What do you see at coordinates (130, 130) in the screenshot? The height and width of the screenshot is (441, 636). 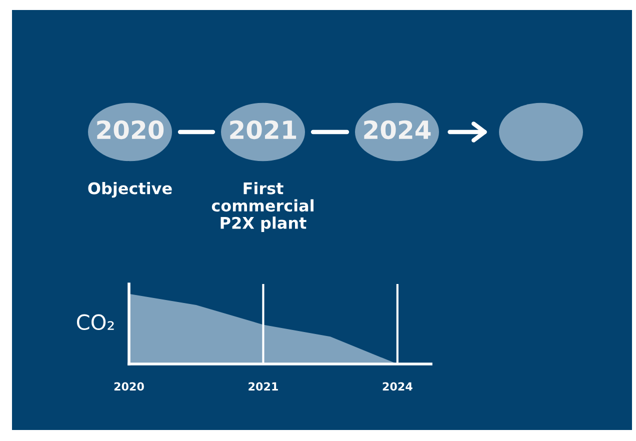 I see `x-tick-label: 2020` at bounding box center [130, 130].